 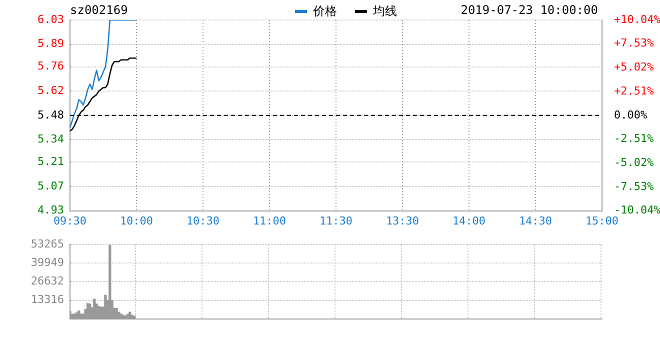 What do you see at coordinates (269, 221) in the screenshot?
I see `x-tick-label: 11:00` at bounding box center [269, 221].